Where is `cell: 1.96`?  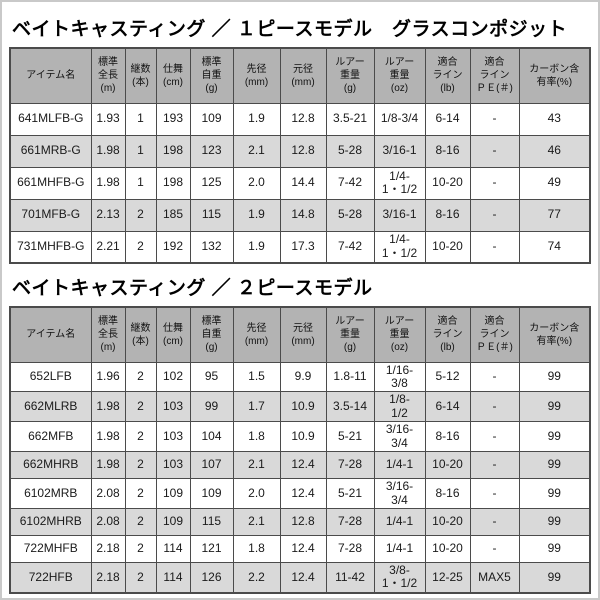
cell: 1.96 is located at coordinates (108, 377).